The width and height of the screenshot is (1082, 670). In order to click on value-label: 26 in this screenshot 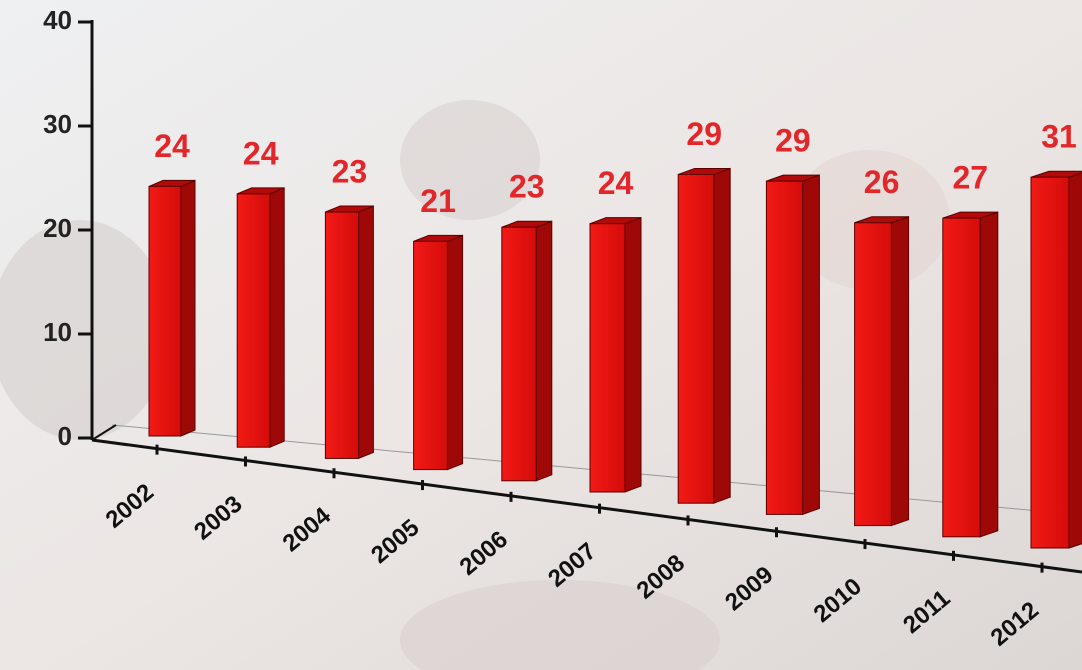, I will do `click(882, 182)`.